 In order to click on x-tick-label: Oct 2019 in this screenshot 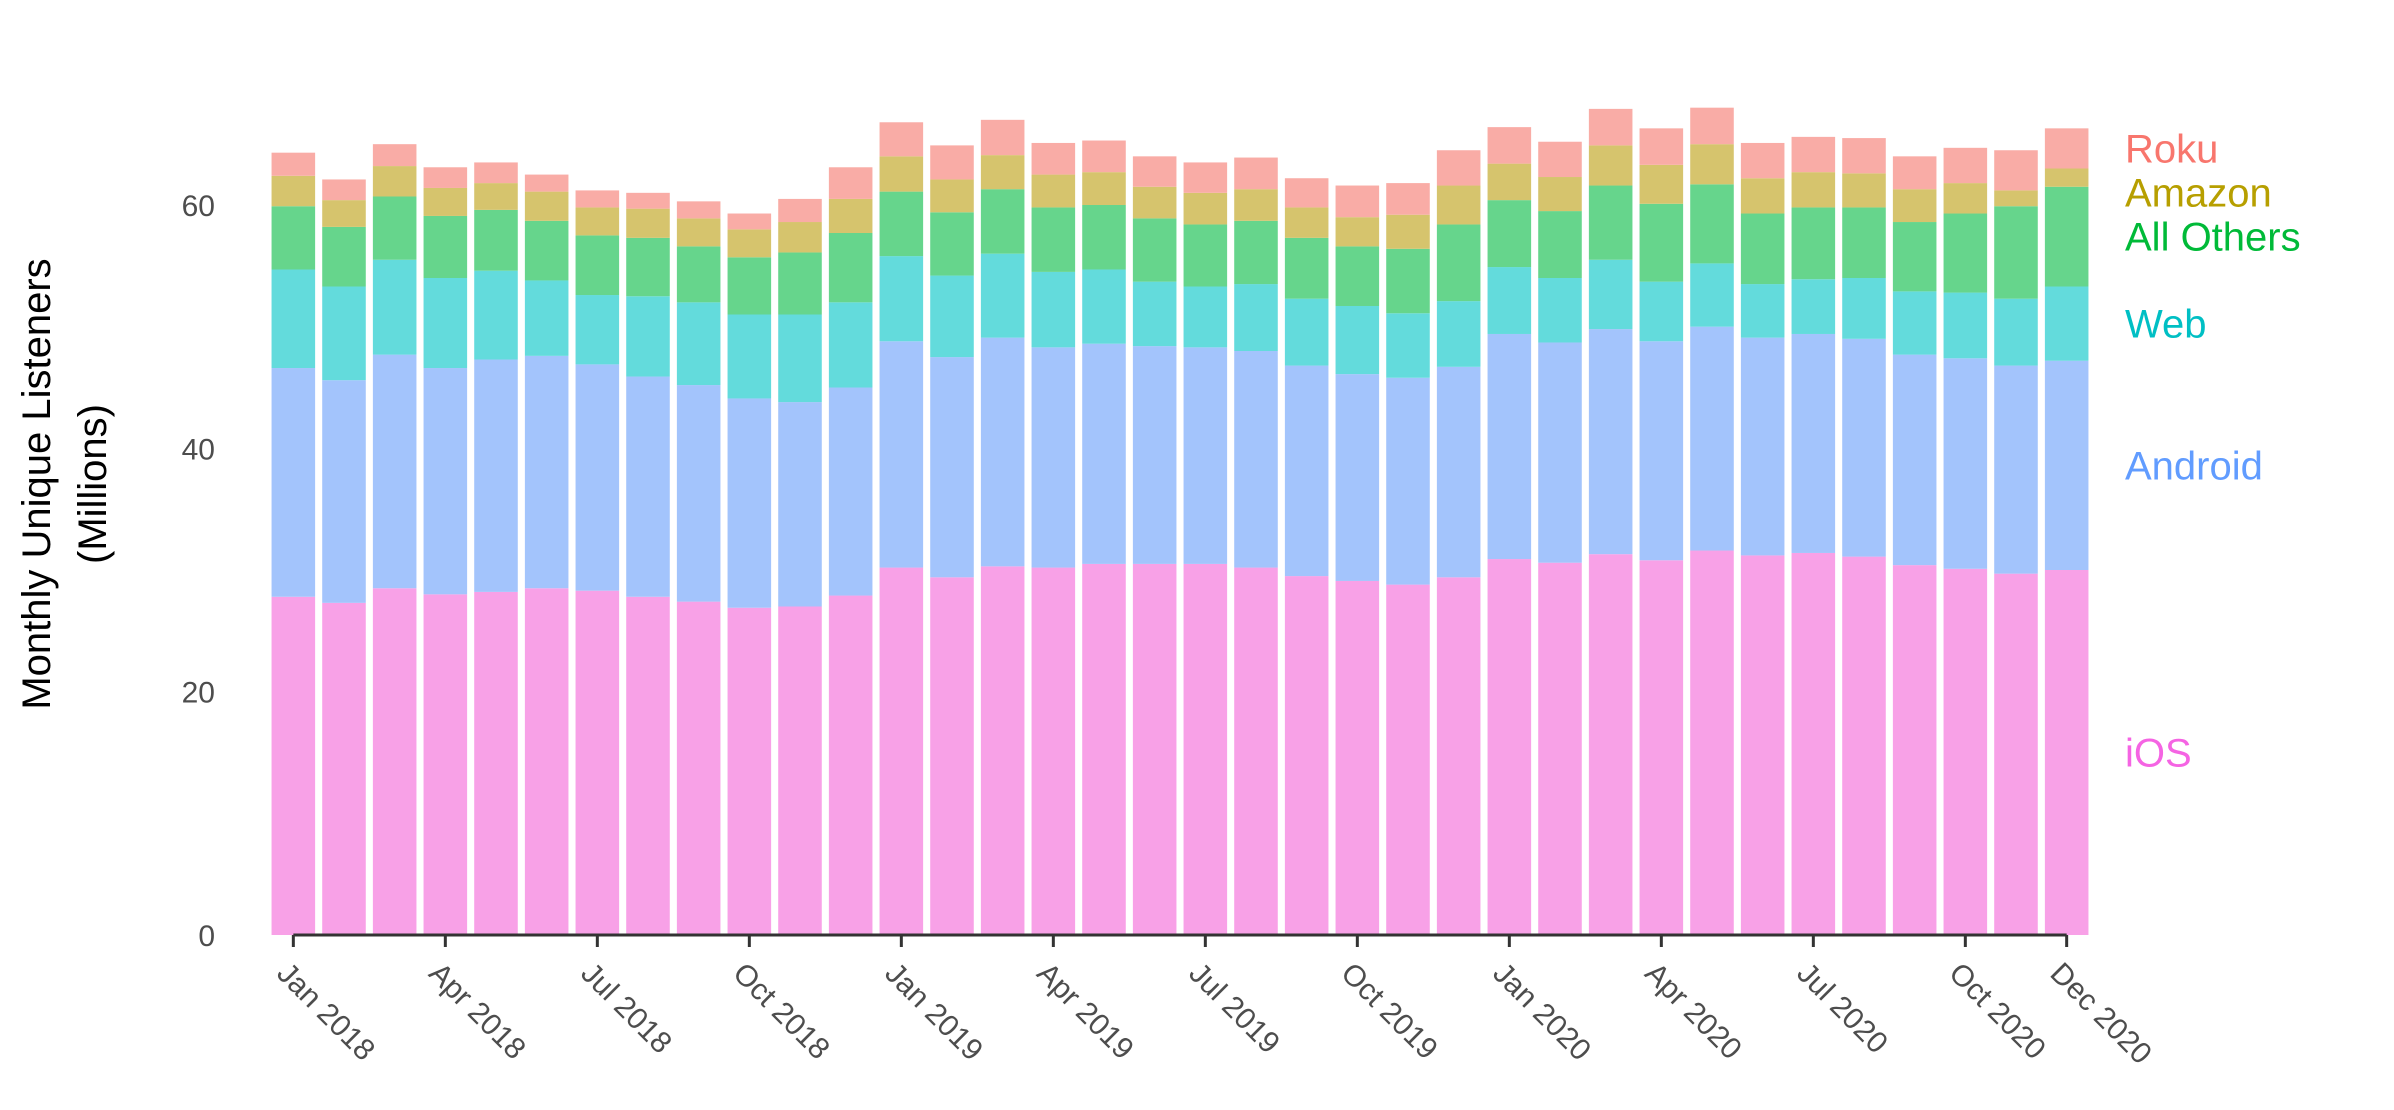, I will do `click(1388, 1011)`.